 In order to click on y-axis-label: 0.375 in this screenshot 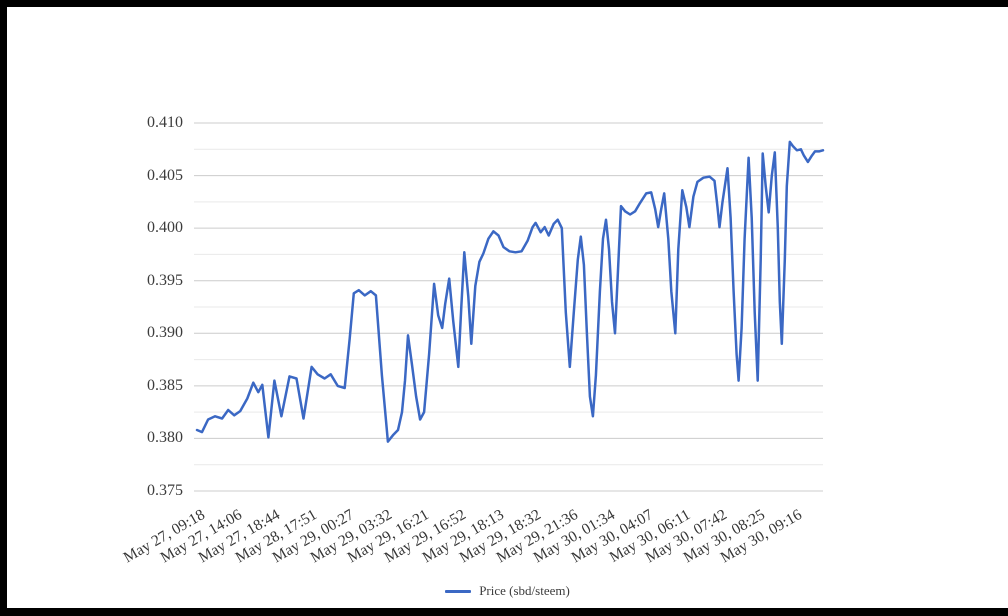, I will do `click(165, 490)`.